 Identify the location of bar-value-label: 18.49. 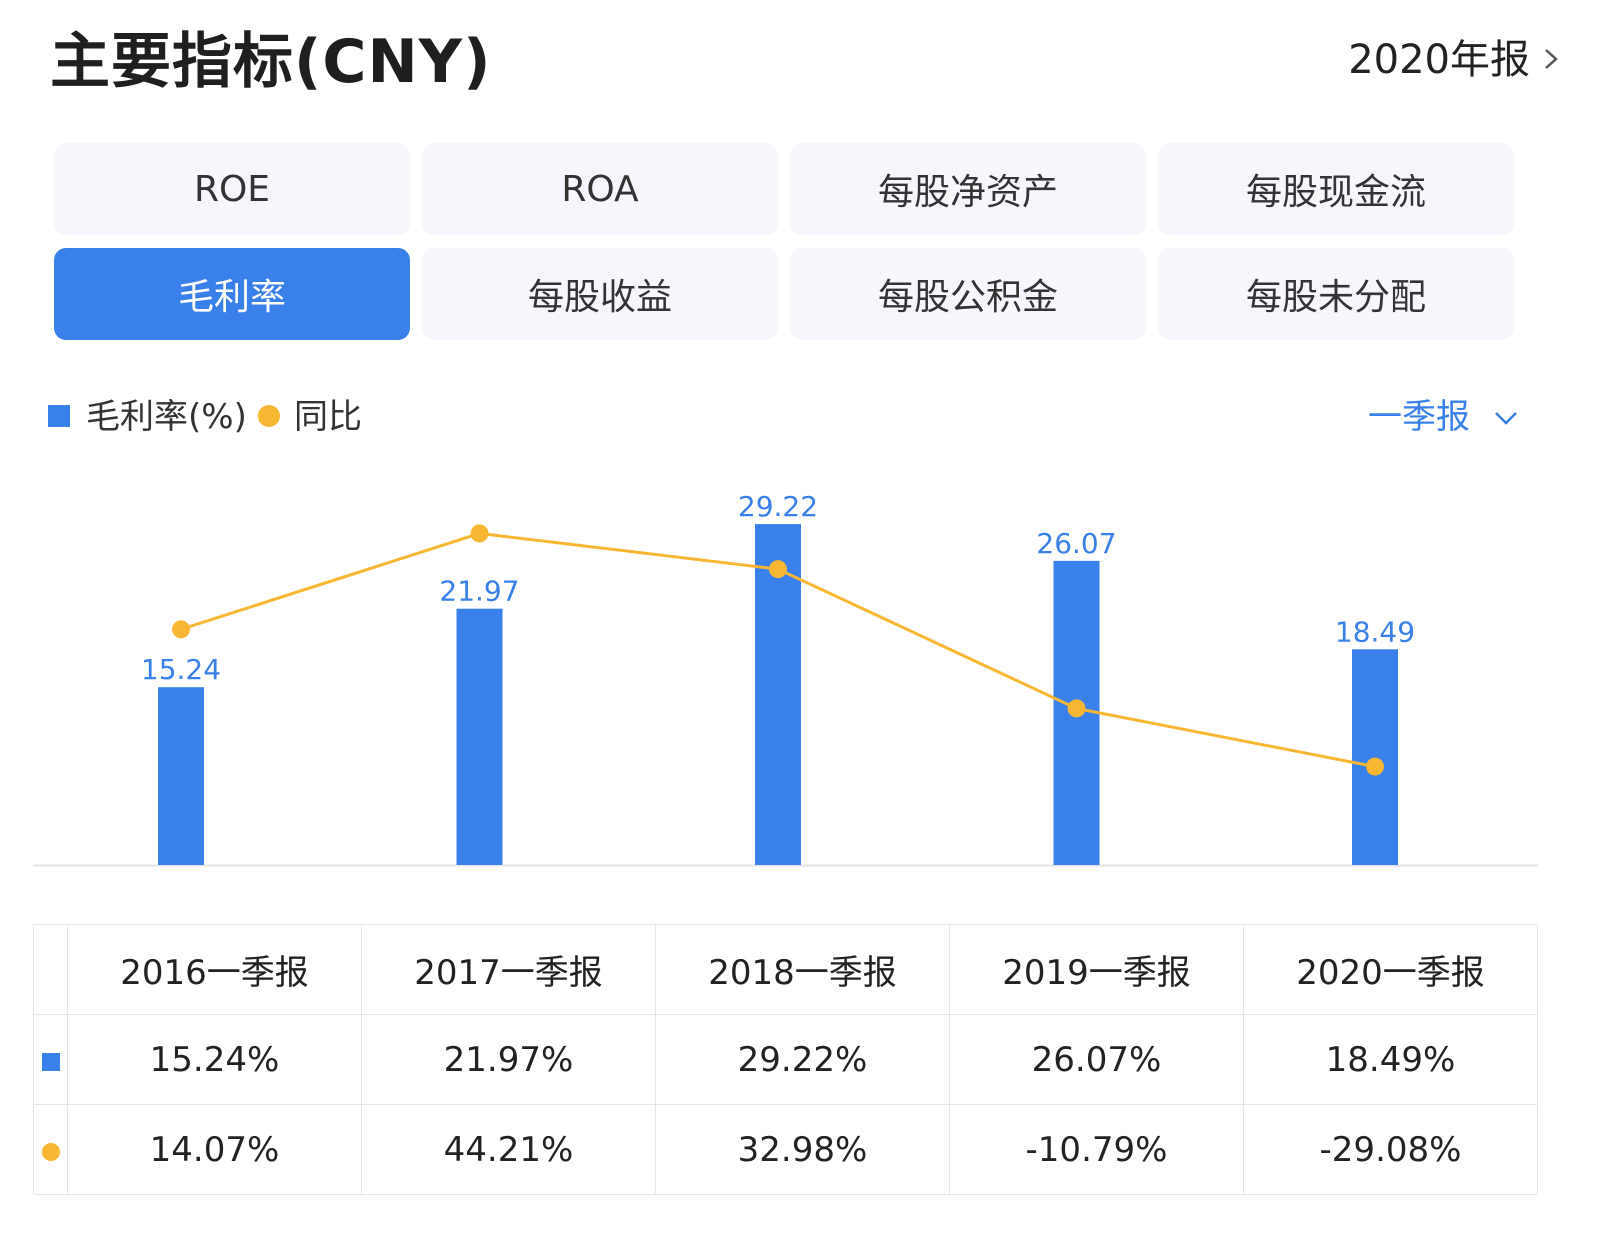
(1375, 631).